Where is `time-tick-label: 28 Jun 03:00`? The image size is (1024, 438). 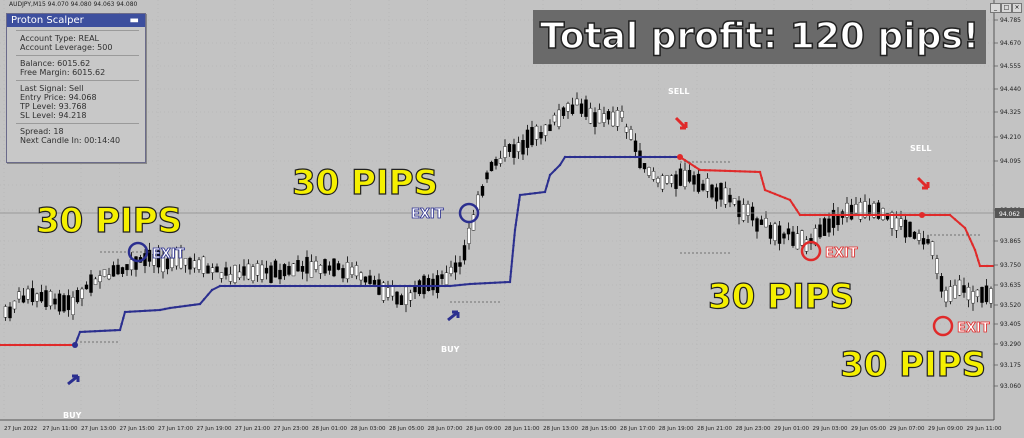 time-tick-label: 28 Jun 03:00 is located at coordinates (368, 429).